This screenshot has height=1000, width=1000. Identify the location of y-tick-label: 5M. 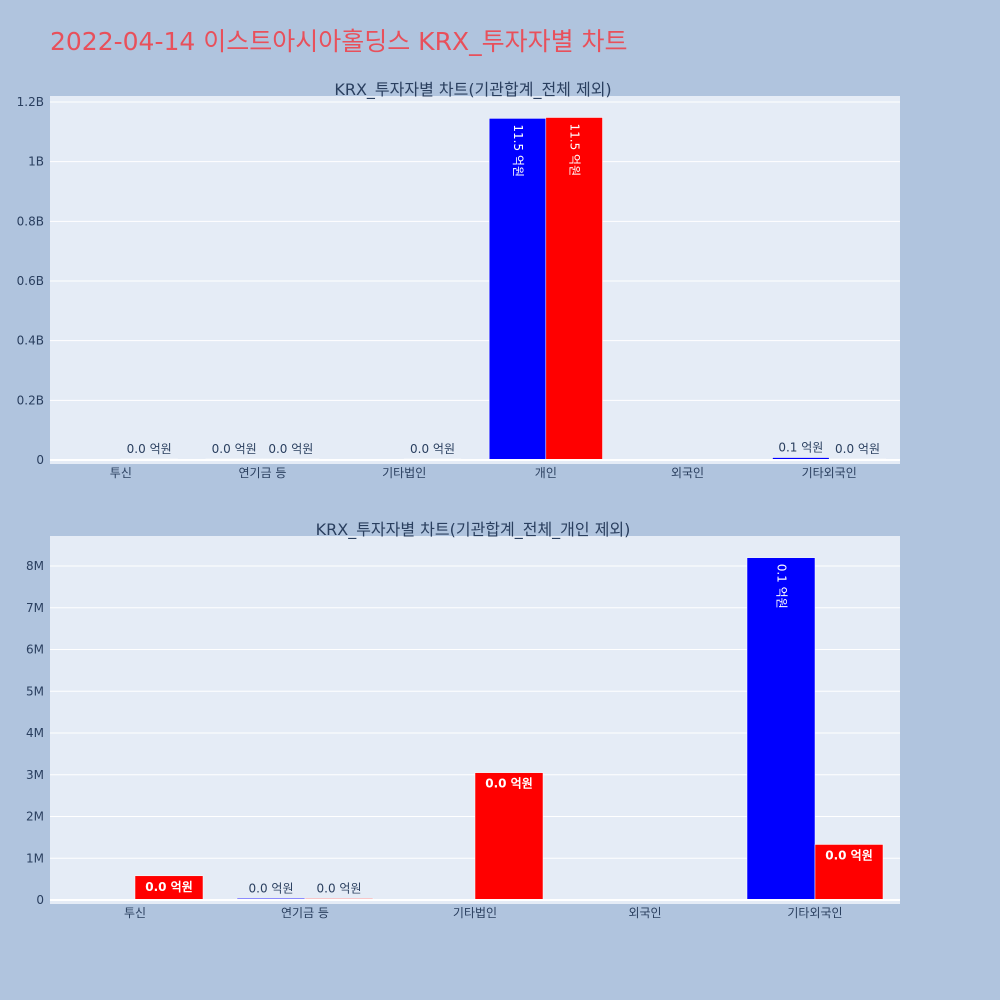
(35, 691).